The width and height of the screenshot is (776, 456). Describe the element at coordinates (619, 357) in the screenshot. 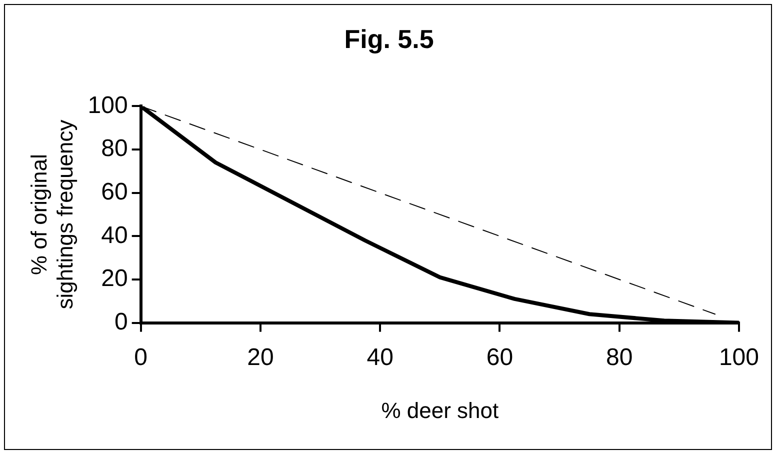

I see `x-tick-label: 80` at that location.